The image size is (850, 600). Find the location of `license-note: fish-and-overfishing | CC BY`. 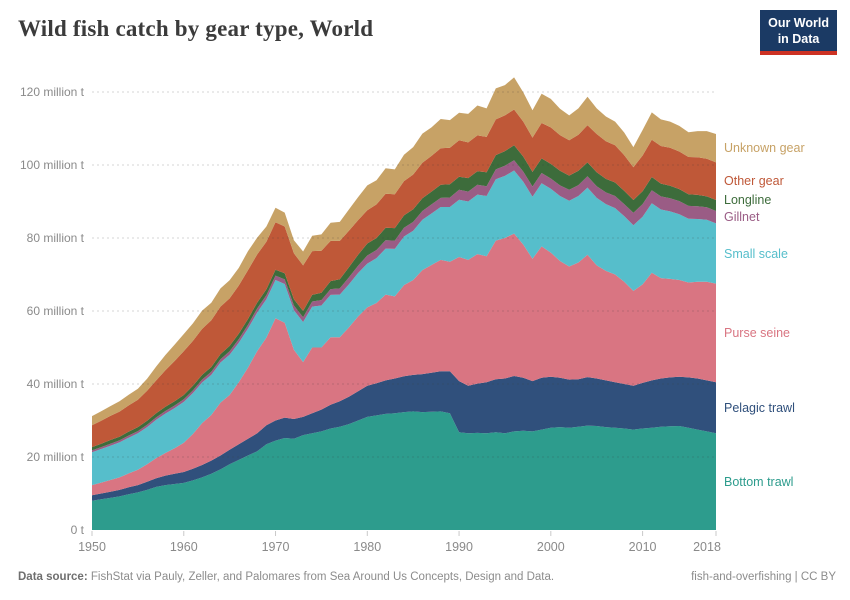

license-note: fish-and-overfishing | CC BY is located at coordinates (763, 577).